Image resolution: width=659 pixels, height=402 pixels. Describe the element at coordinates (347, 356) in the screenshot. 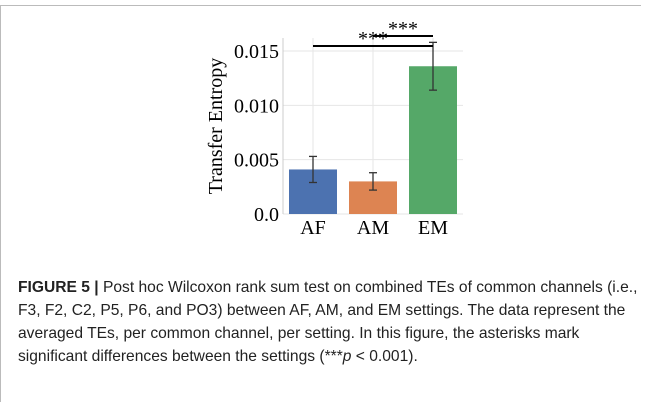

I see `caption-italic: p` at that location.